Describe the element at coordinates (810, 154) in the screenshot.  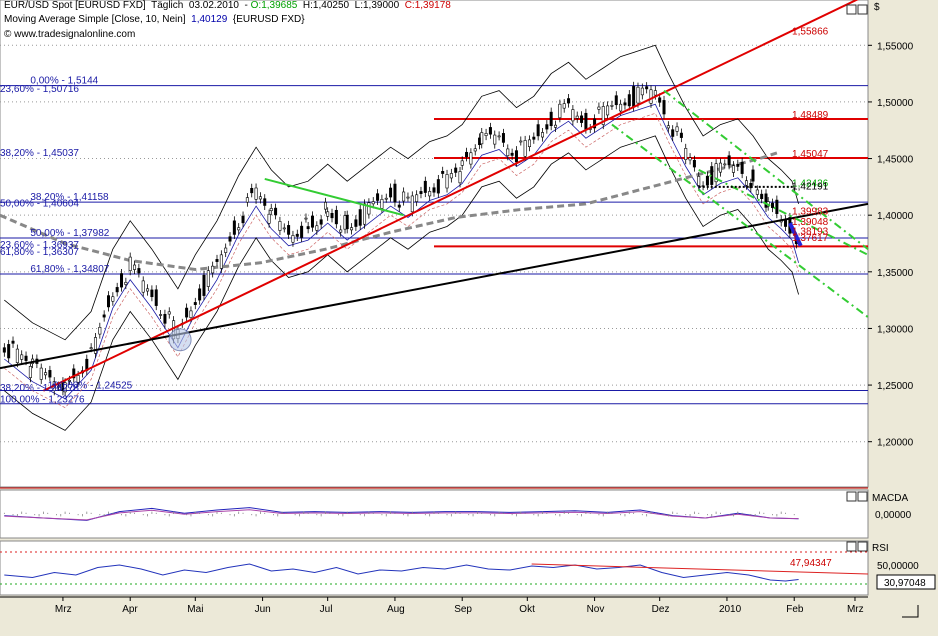
I see `price-level-label: 1,45047` at that location.